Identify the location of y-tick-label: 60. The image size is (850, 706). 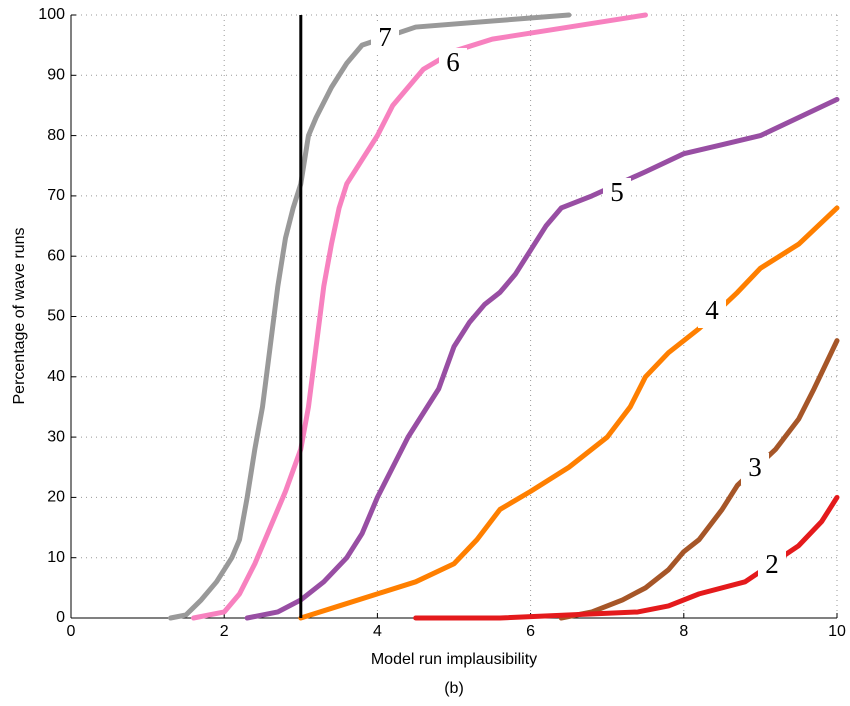
(56, 255).